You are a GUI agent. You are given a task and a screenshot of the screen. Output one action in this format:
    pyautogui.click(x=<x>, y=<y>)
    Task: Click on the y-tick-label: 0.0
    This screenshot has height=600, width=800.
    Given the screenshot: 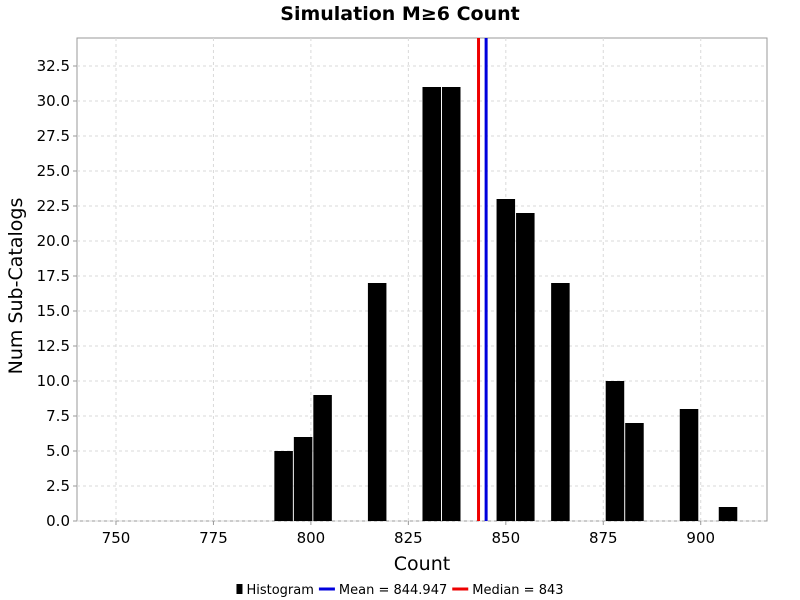 What is the action you would take?
    pyautogui.click(x=58, y=521)
    